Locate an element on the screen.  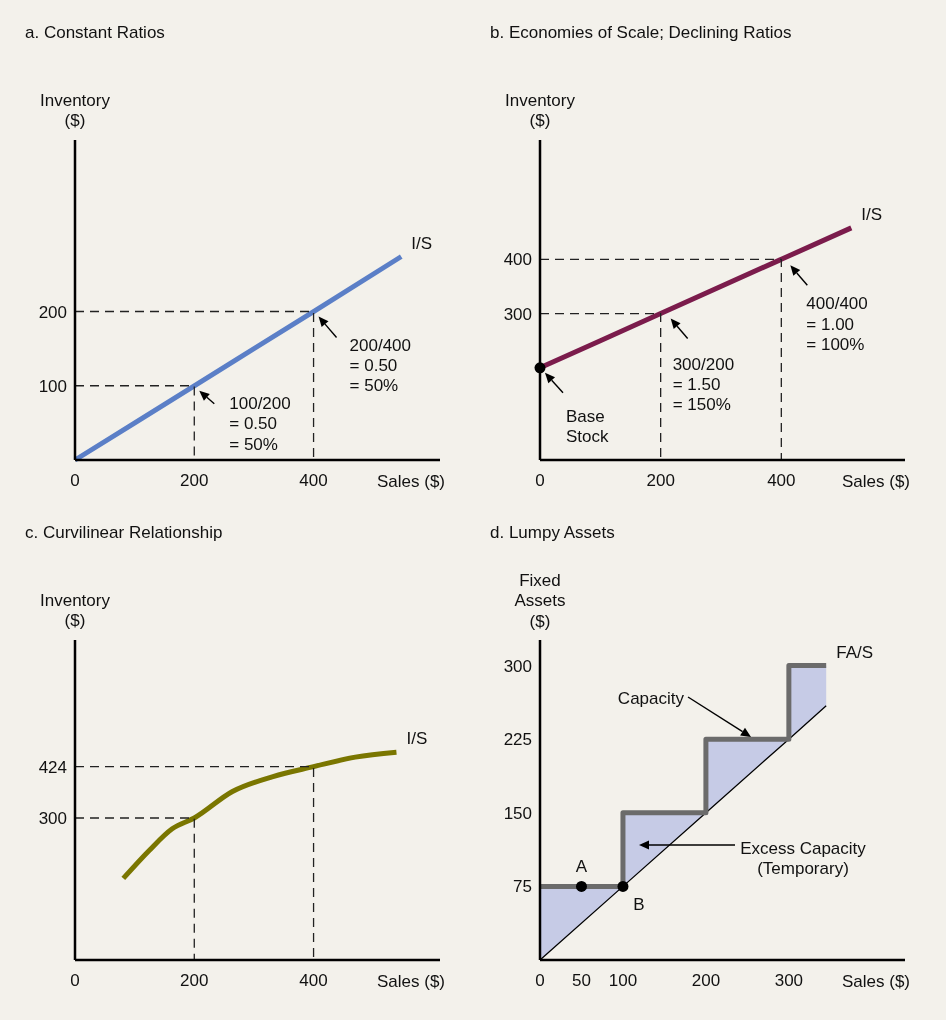
annotation: 400/400 = 1.00 = 100% is located at coordinates (837, 324).